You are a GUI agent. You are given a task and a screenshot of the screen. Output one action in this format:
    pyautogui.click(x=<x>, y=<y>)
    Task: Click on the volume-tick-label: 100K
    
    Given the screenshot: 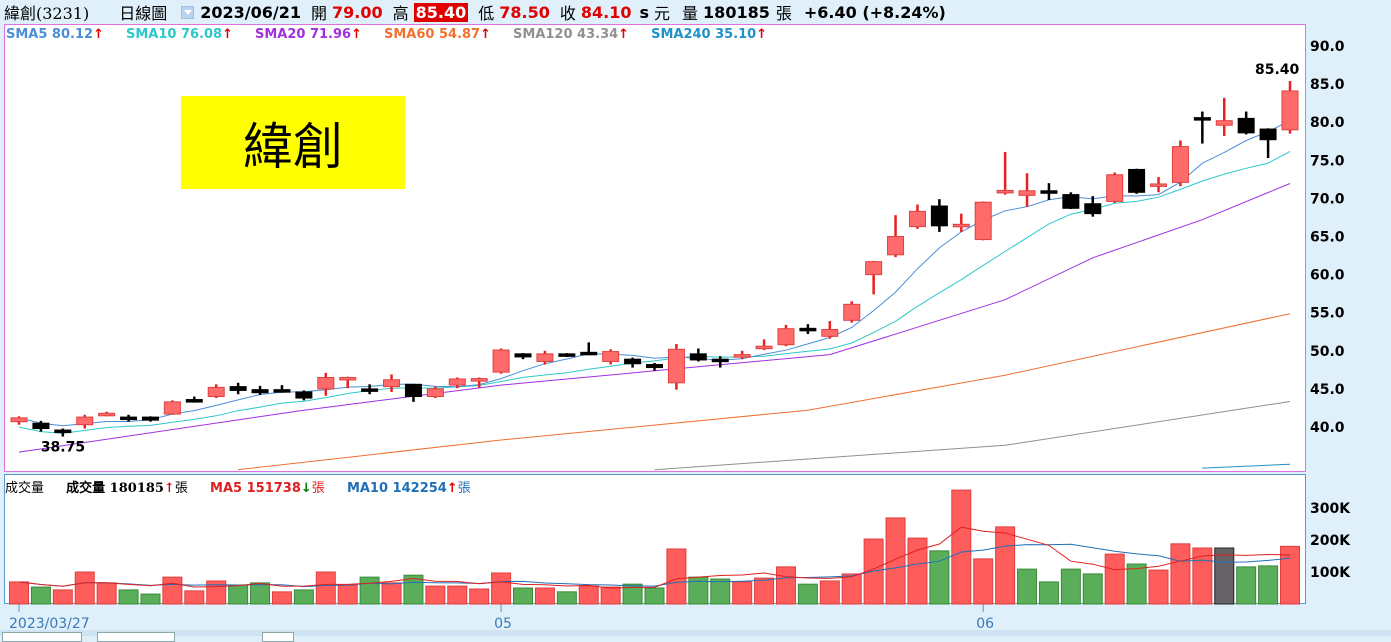 What is the action you would take?
    pyautogui.click(x=1330, y=573)
    